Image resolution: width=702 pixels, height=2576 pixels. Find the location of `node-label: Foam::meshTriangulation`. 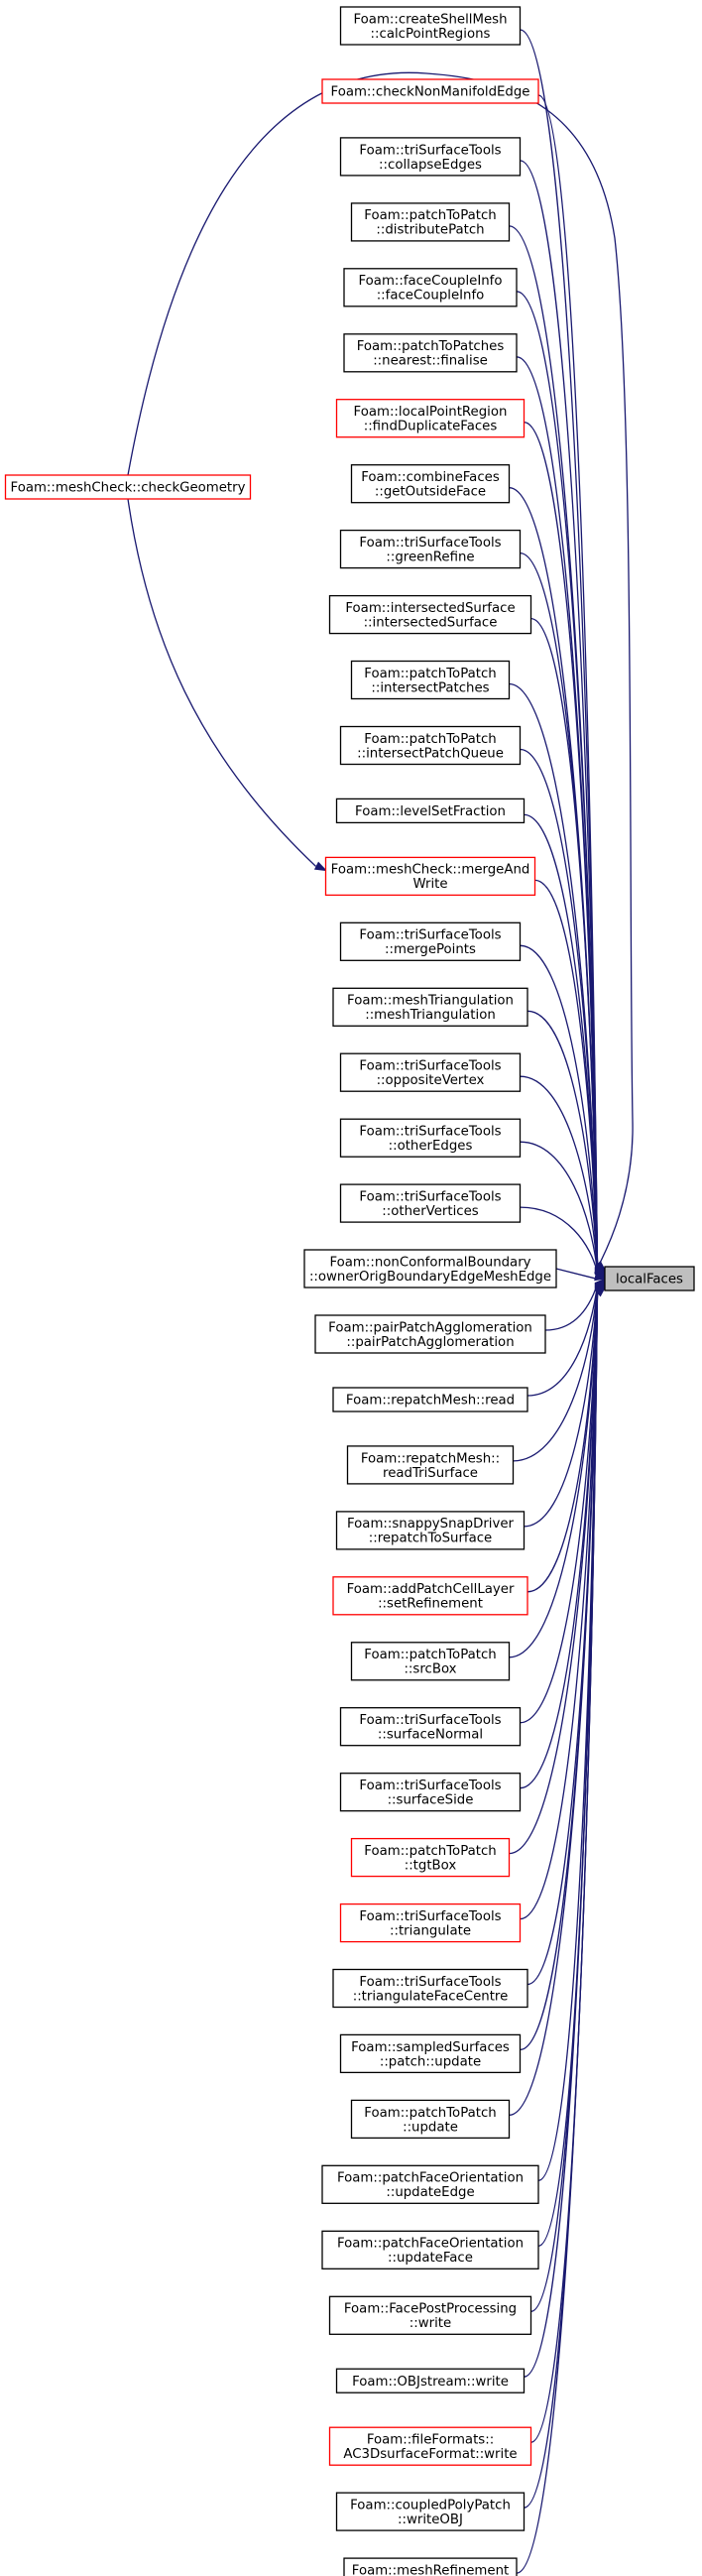

node-label: Foam::meshTriangulation is located at coordinates (430, 1001).